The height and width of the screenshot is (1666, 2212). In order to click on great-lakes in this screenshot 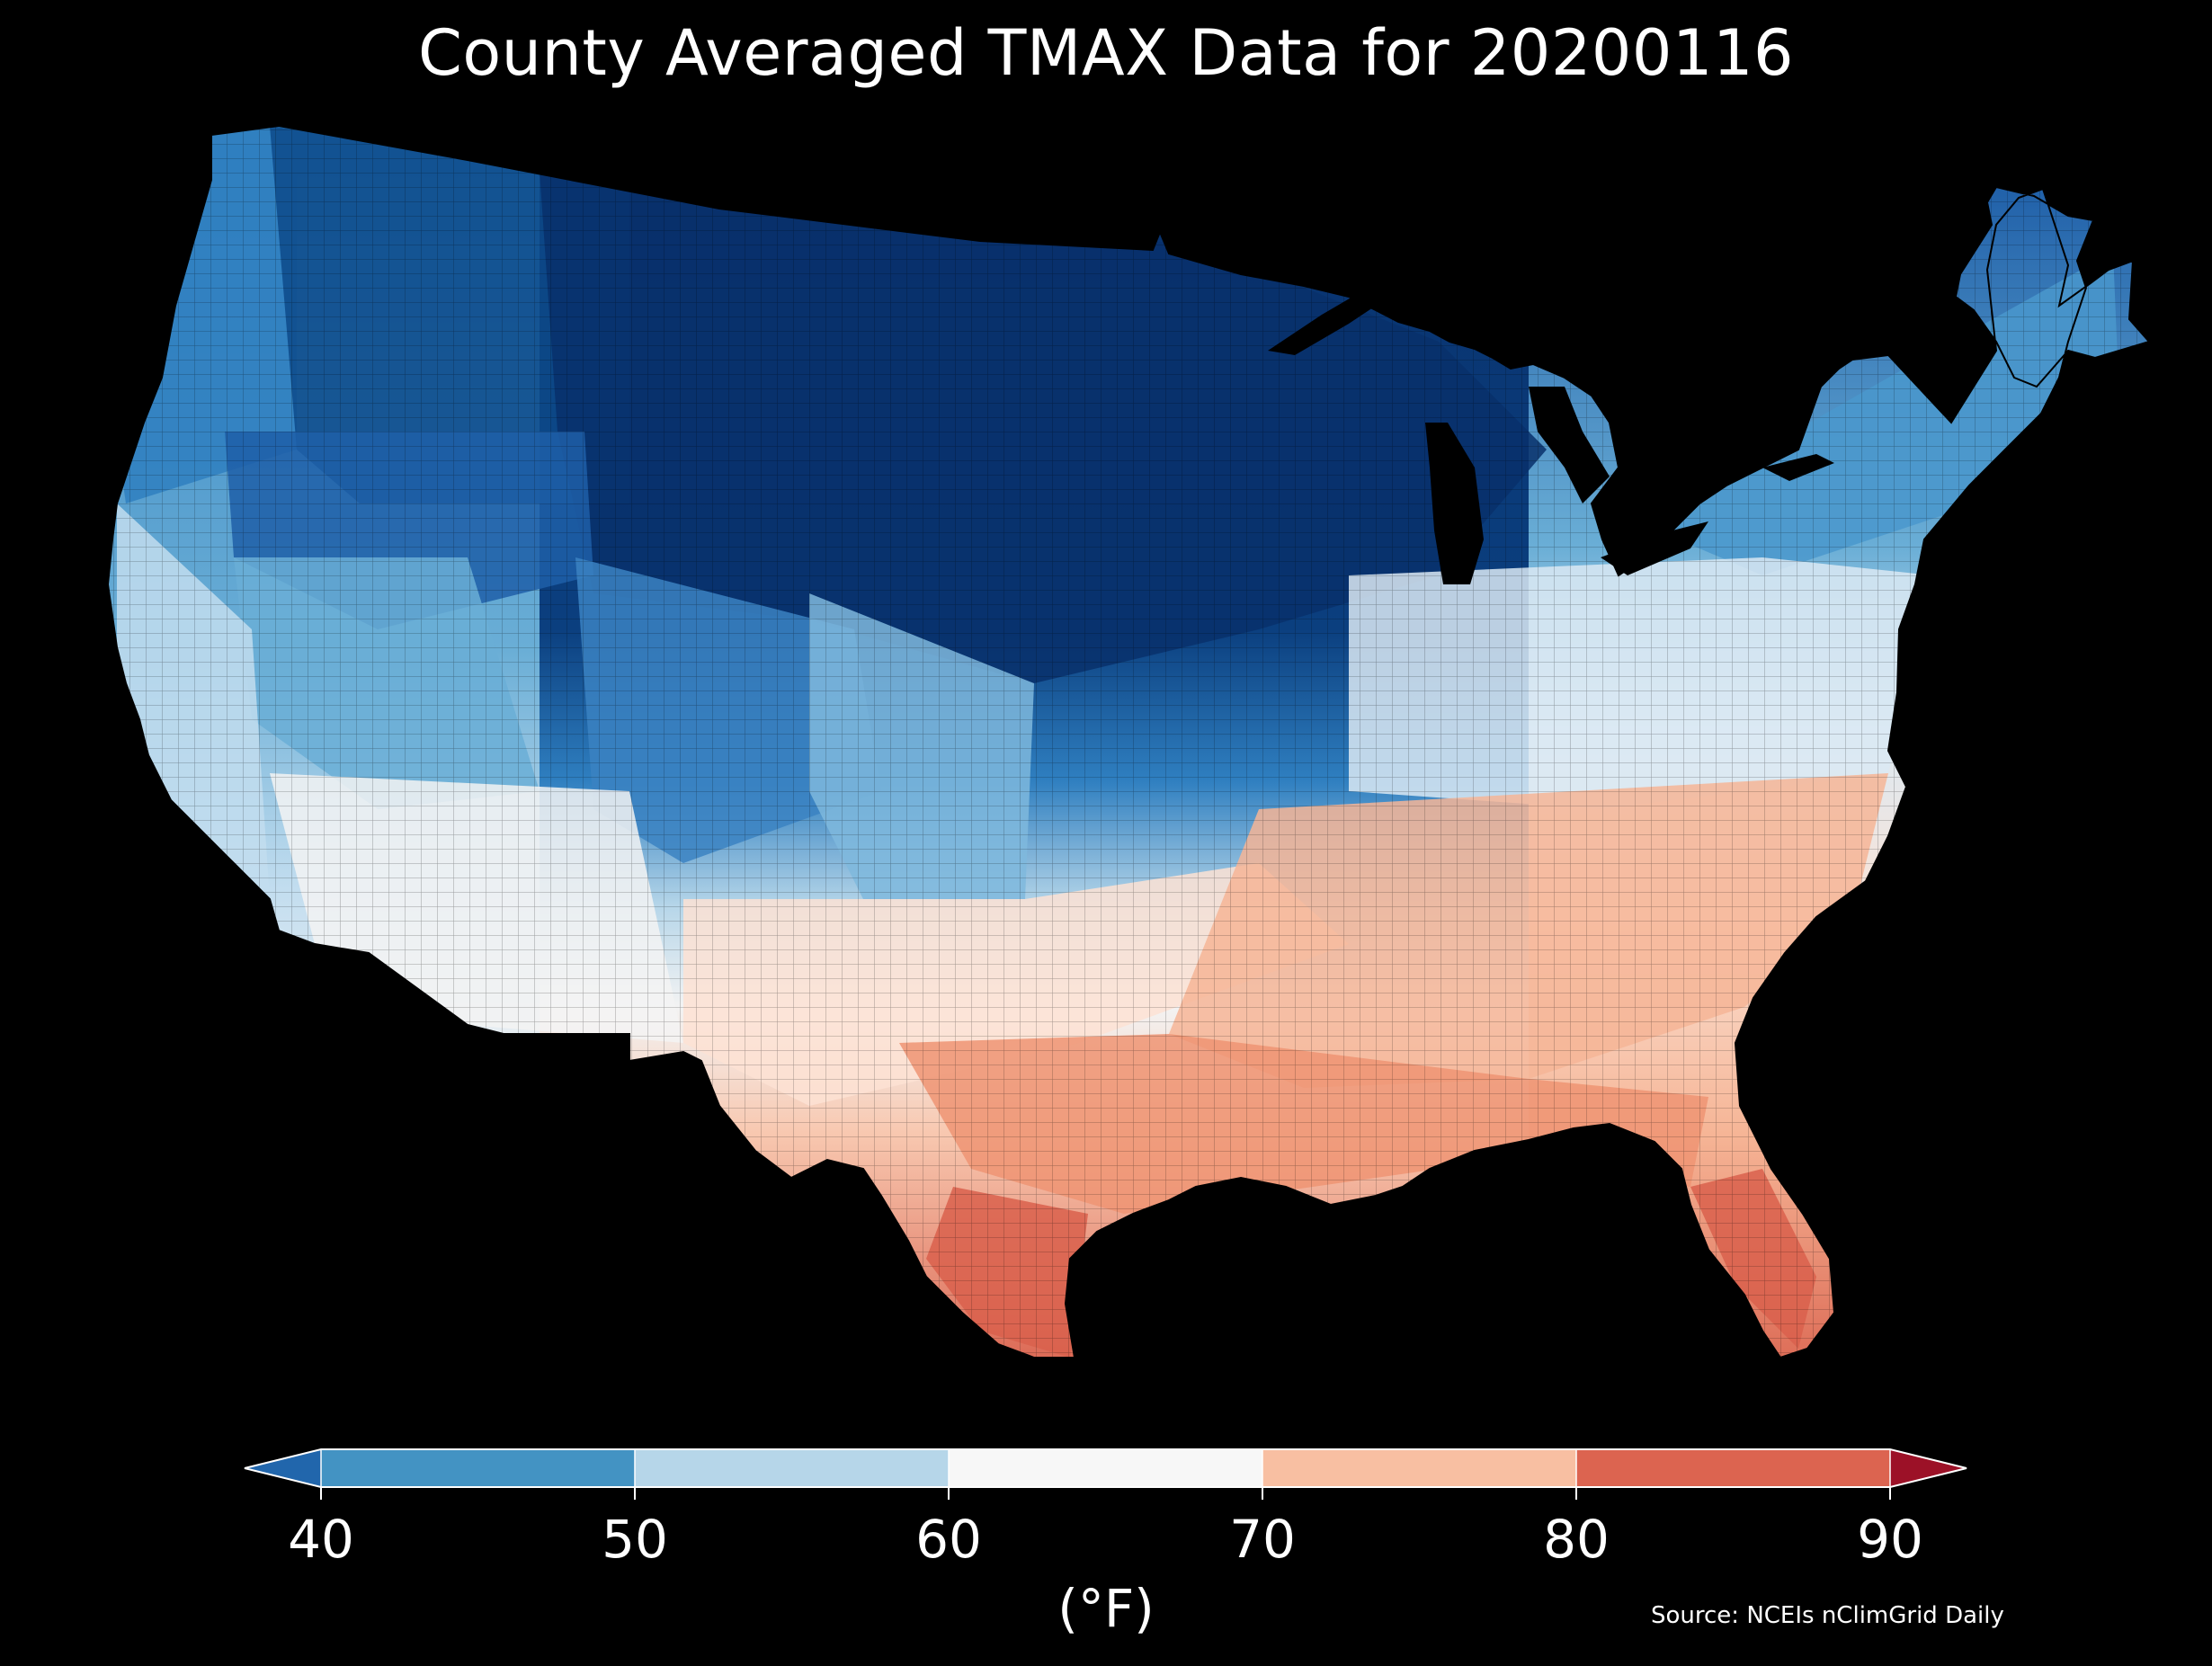, I will do `click(1551, 434)`.